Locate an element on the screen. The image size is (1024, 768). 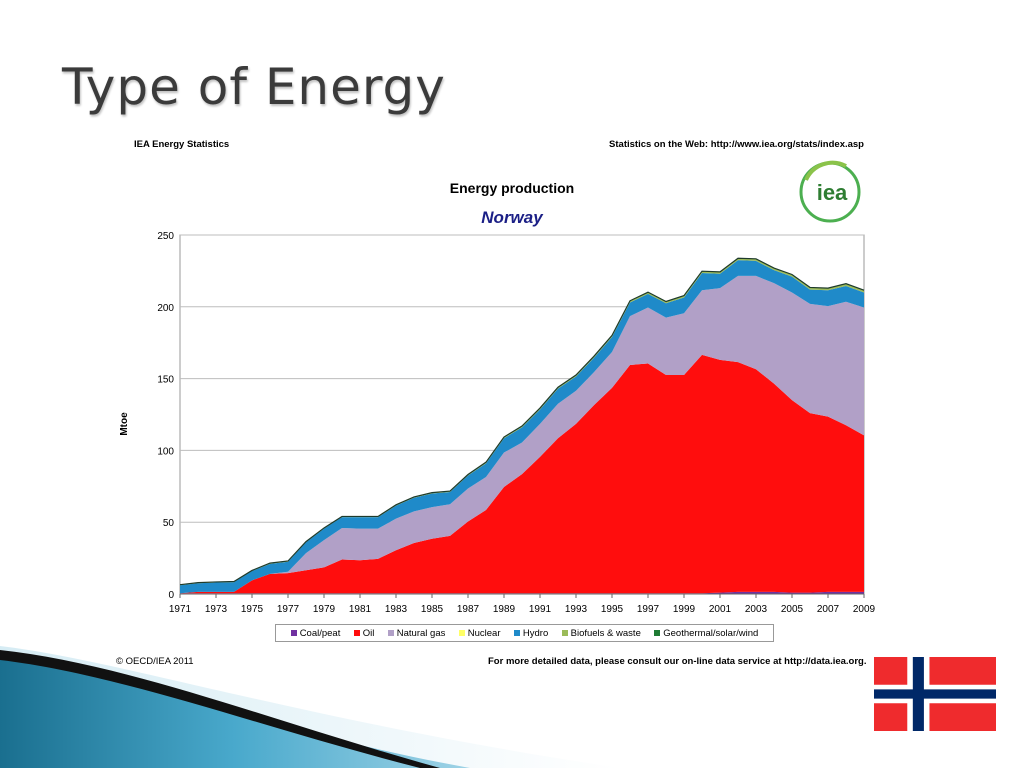
iea-logo-icon: iea is located at coordinates (830, 191).